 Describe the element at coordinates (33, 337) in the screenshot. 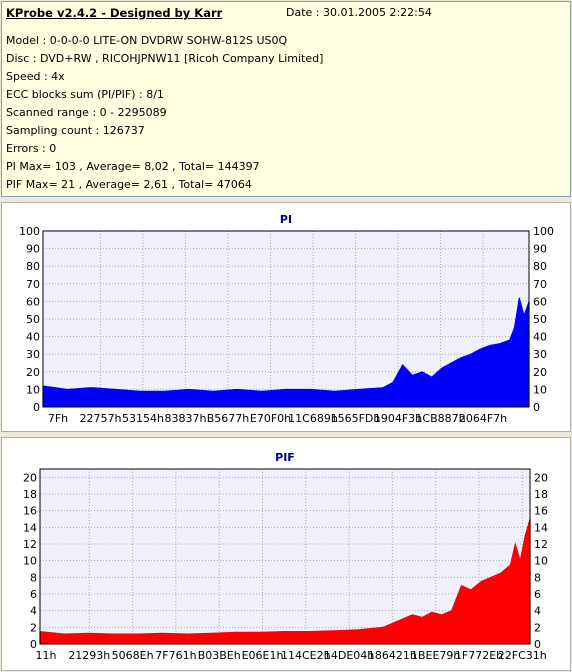

I see `chart-pi-ytick-left: 40` at that location.